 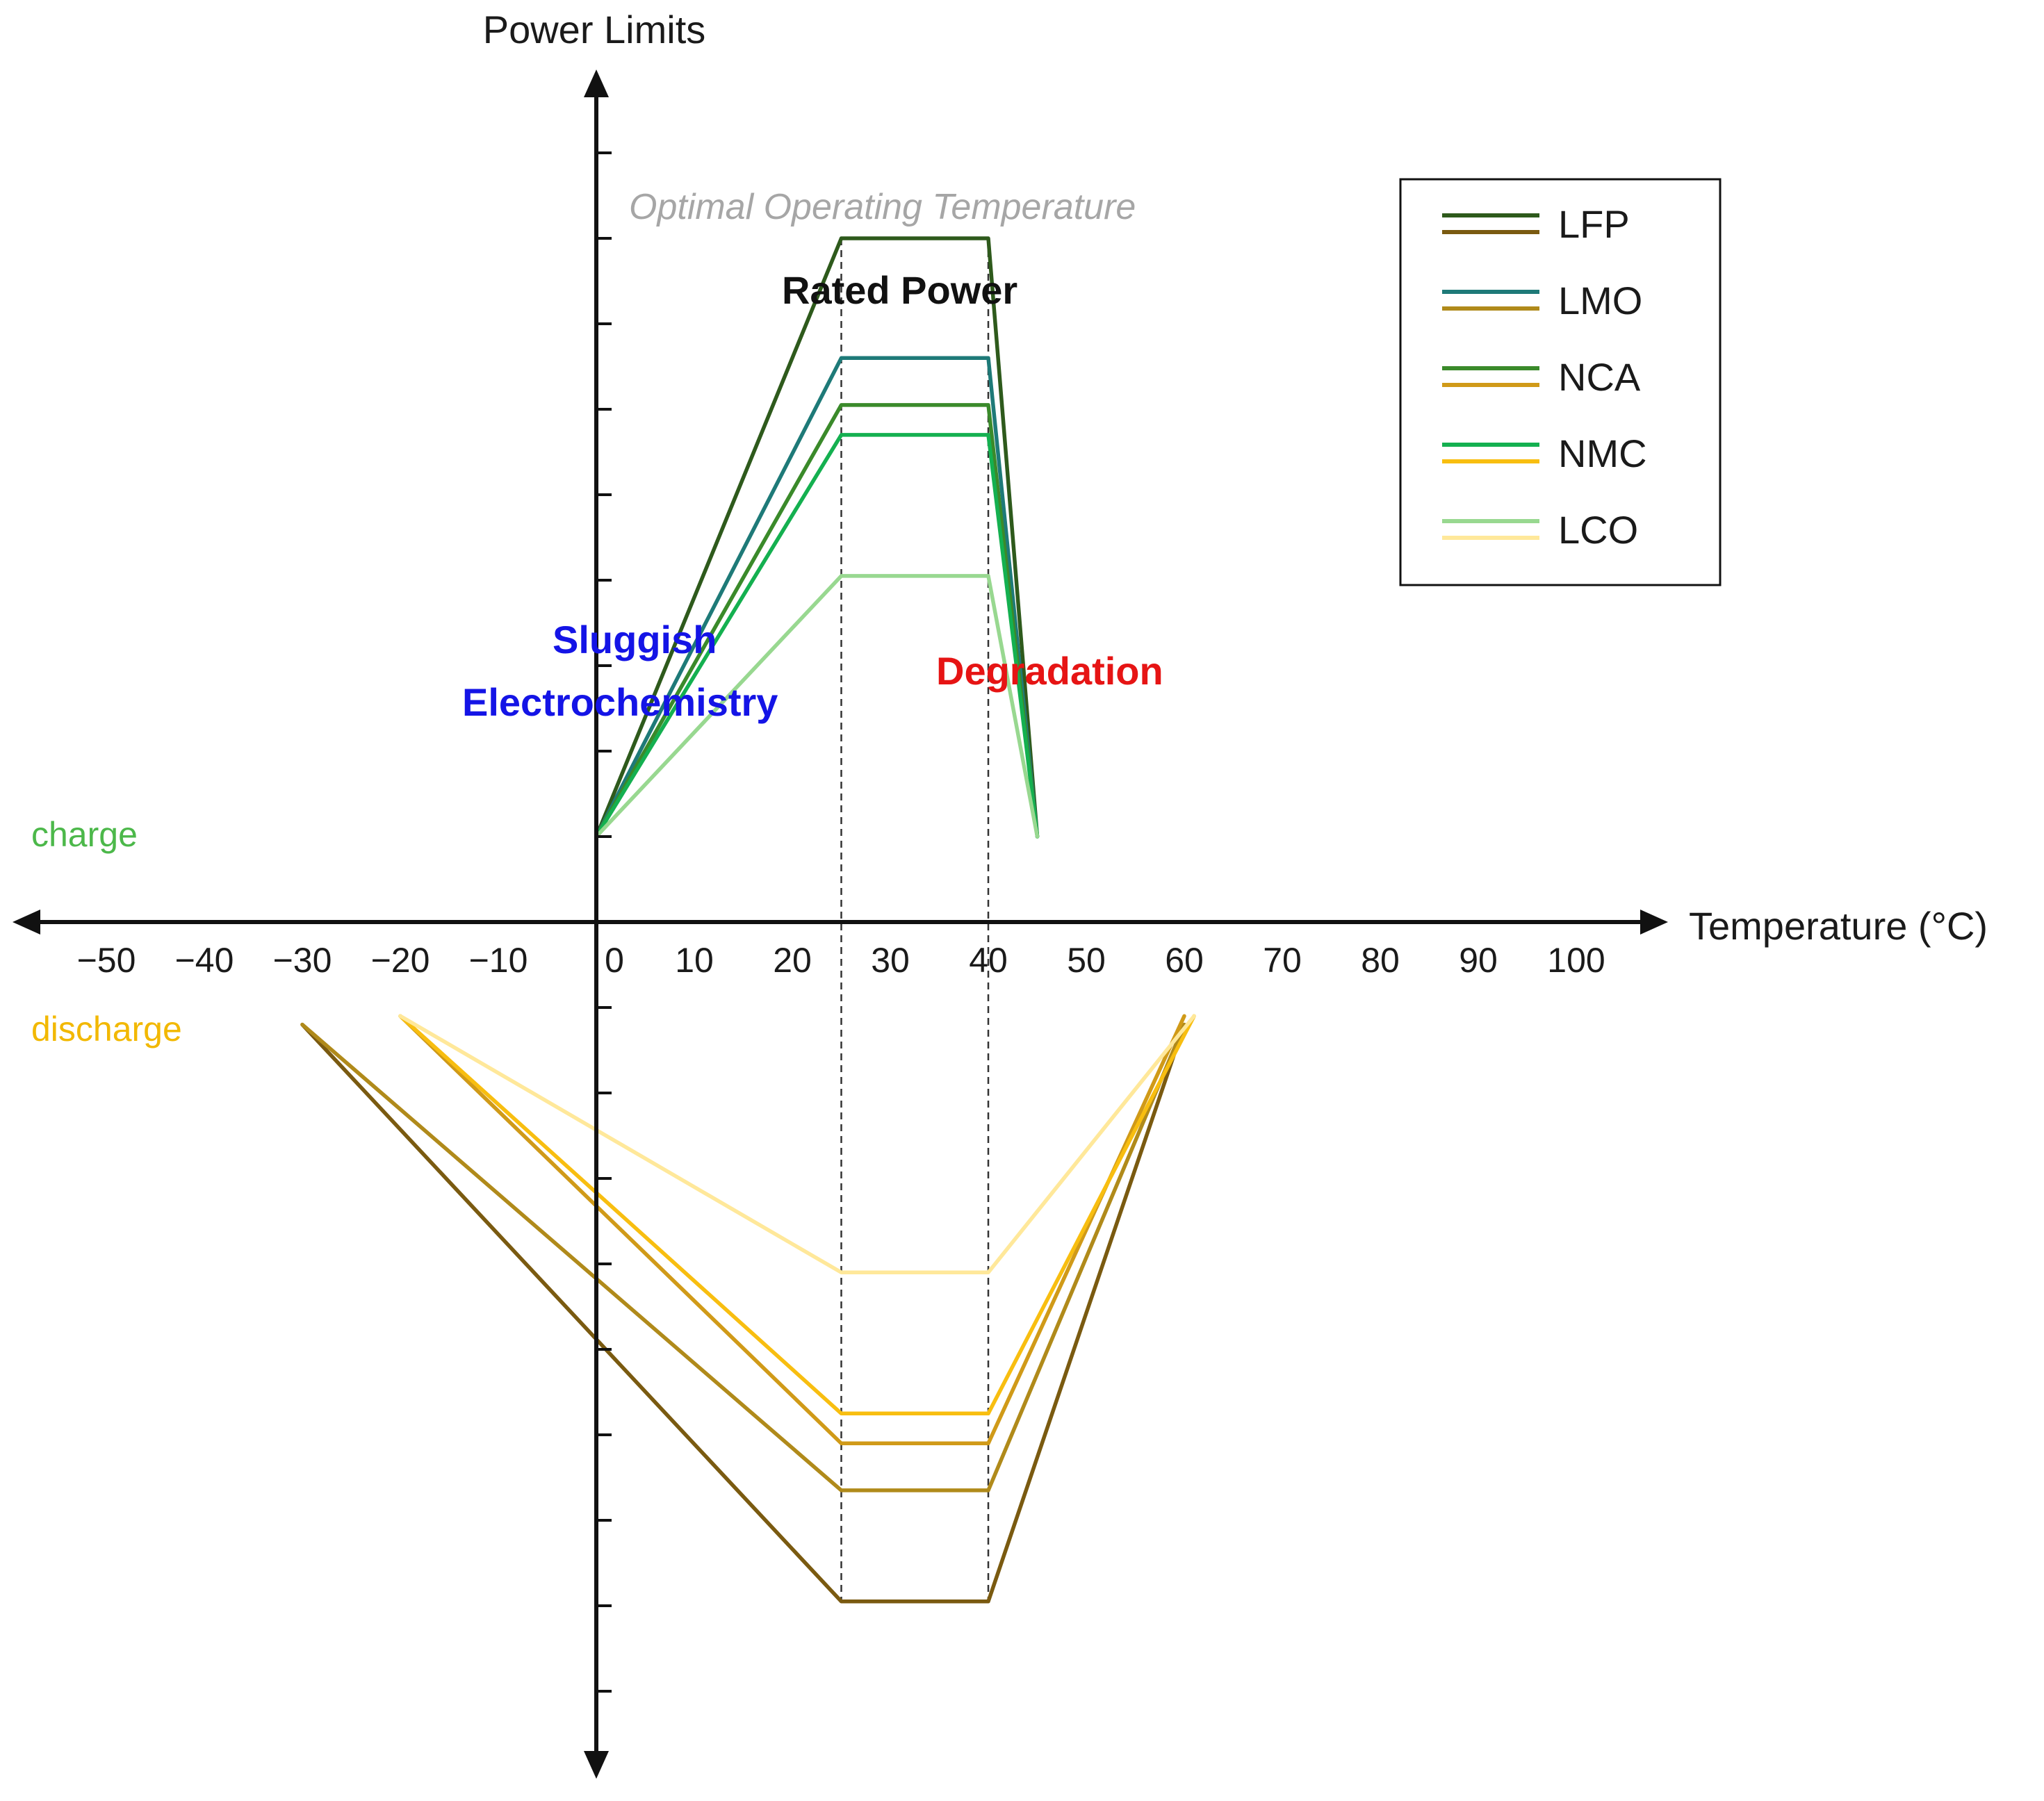 What do you see at coordinates (1184, 960) in the screenshot?
I see `x-tick-label: 60` at bounding box center [1184, 960].